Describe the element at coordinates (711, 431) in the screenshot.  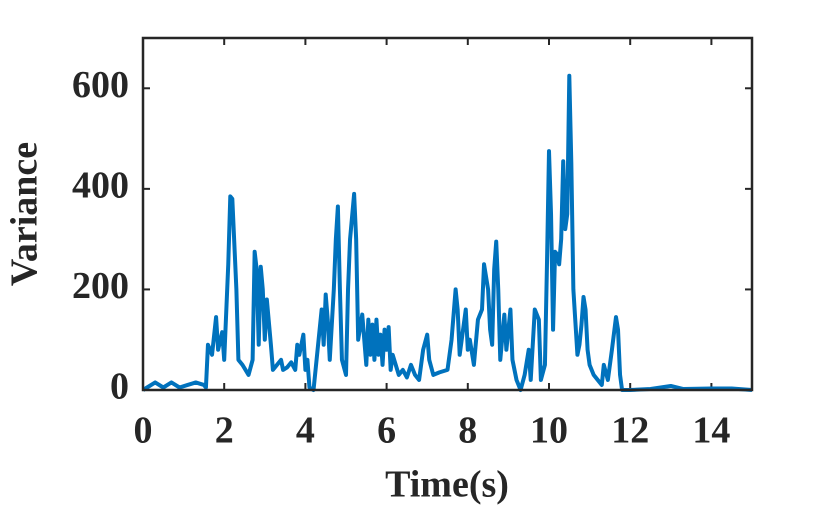
I see `x-tick-label: 14` at that location.